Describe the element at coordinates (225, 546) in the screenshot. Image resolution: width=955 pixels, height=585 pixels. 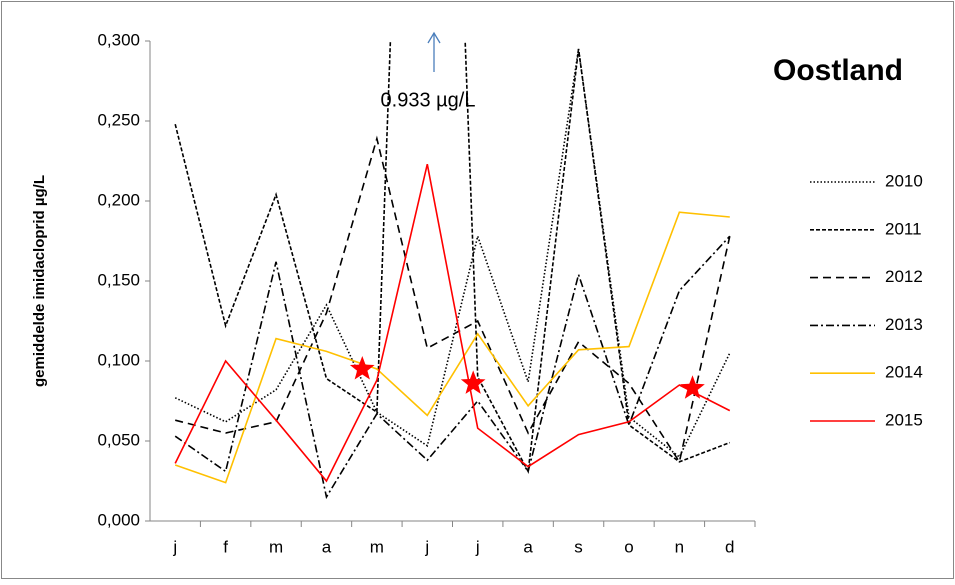
I see `x-tick-label: f` at that location.